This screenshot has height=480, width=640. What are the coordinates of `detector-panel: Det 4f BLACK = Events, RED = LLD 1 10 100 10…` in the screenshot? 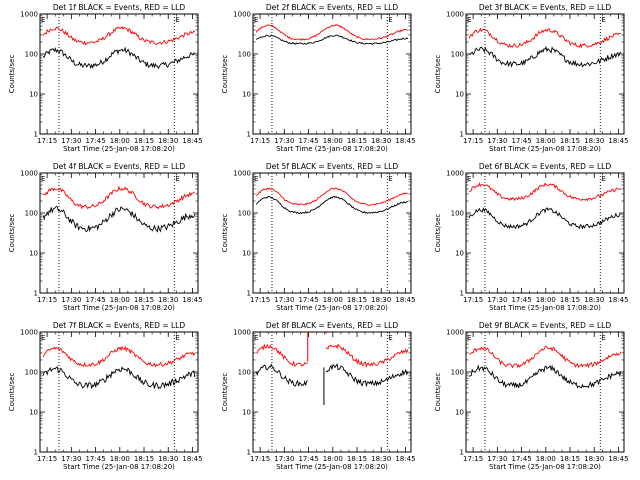 It's located at (105, 237).